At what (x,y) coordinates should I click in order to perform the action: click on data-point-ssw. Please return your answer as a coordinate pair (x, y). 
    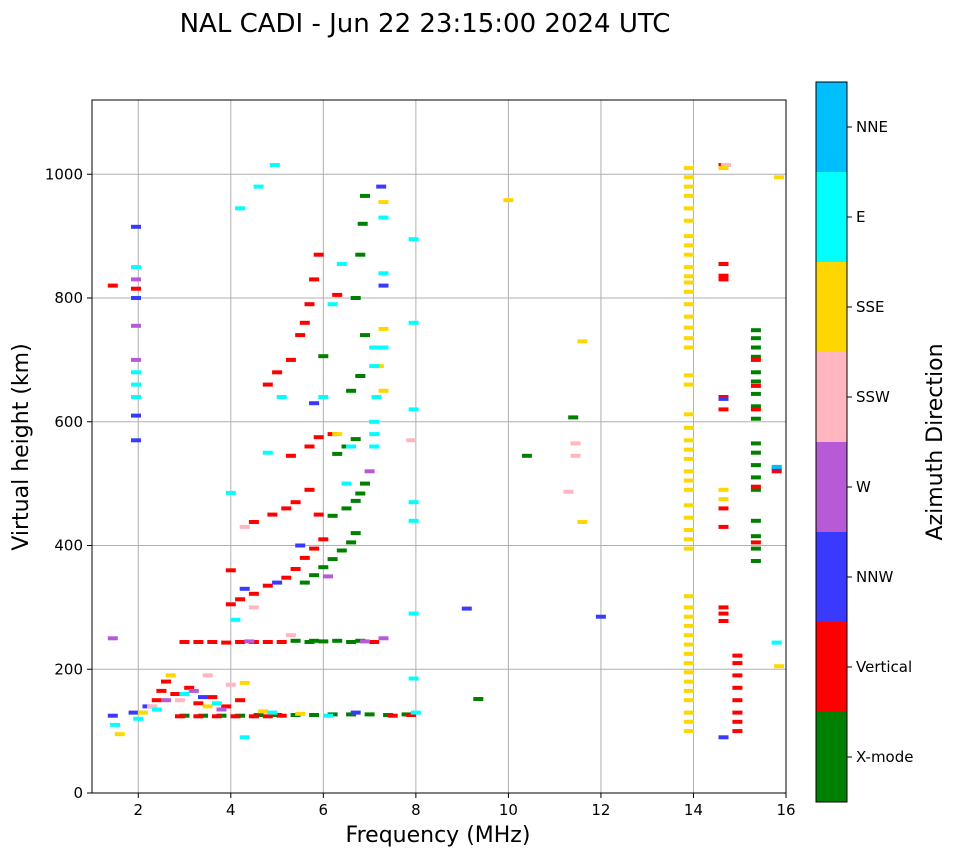
    Looking at the image, I should click on (244, 526).